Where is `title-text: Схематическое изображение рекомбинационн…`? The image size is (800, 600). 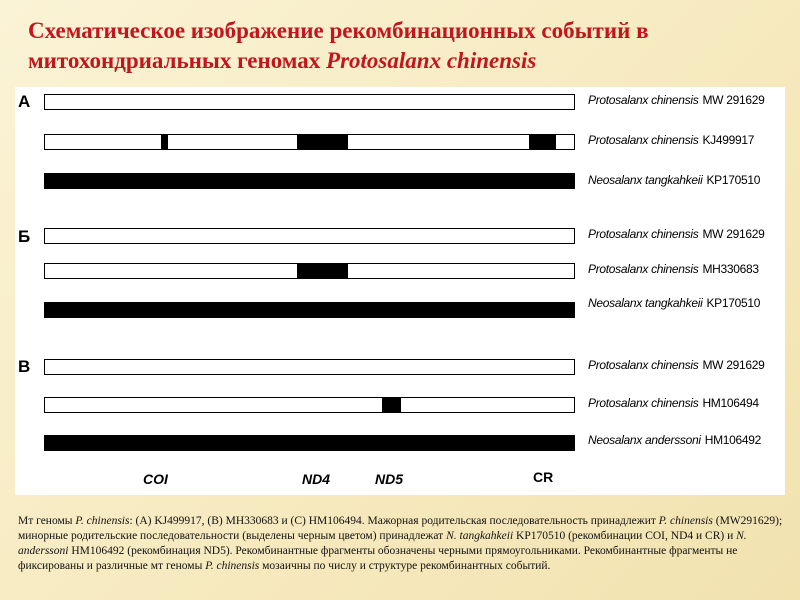
title-text: Схематическое изображение рекомбинационн… is located at coordinates (338, 45).